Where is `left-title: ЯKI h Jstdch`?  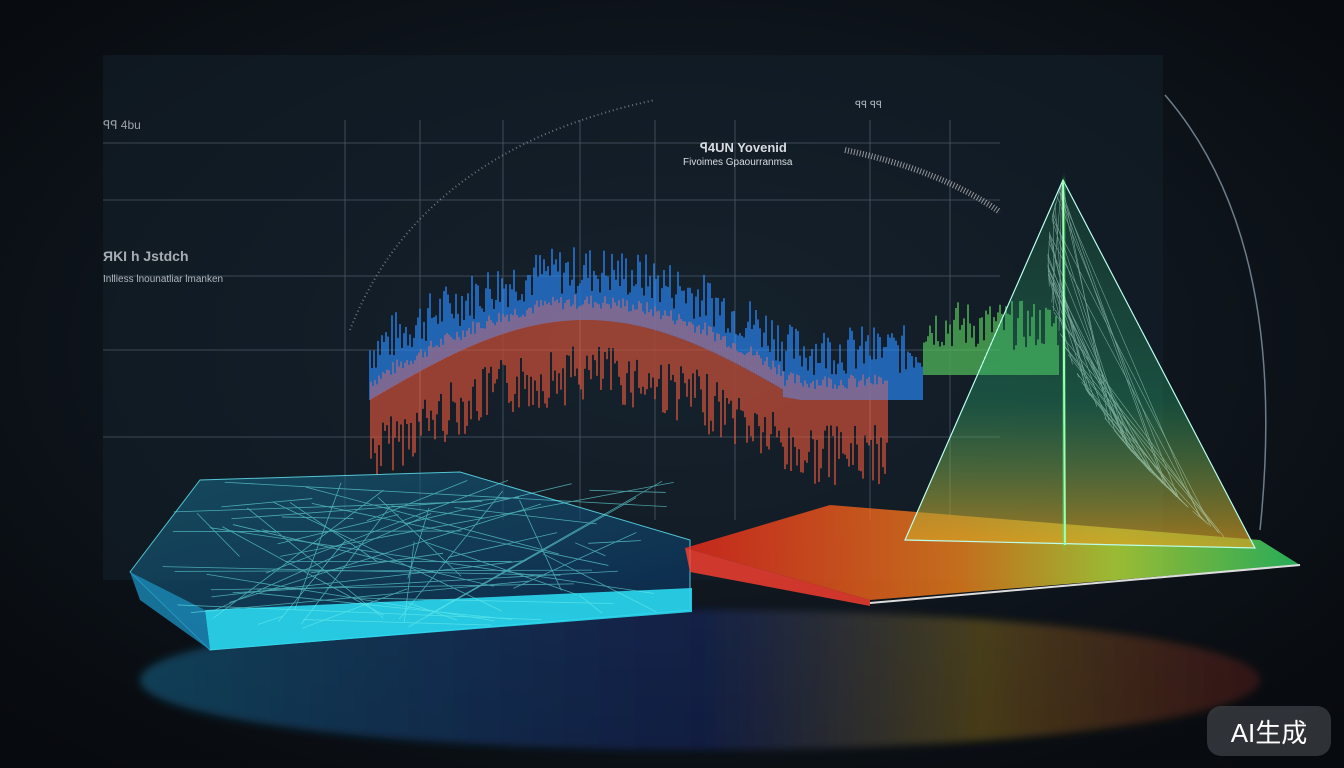
left-title: ЯKI h Jstdch is located at coordinates (146, 256).